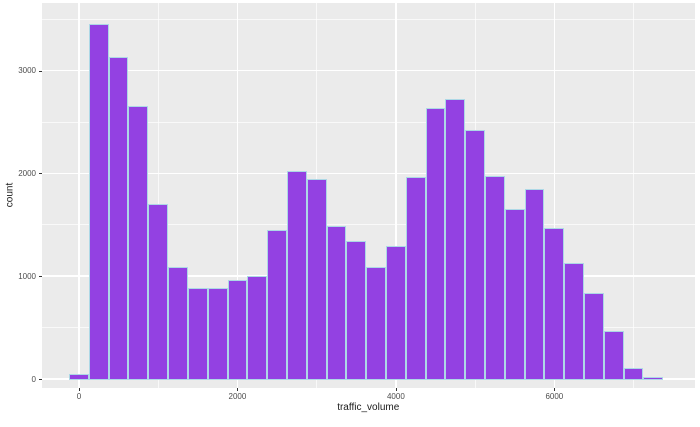  Describe the element at coordinates (27, 71) in the screenshot. I see `y-tick-label: 3000` at that location.